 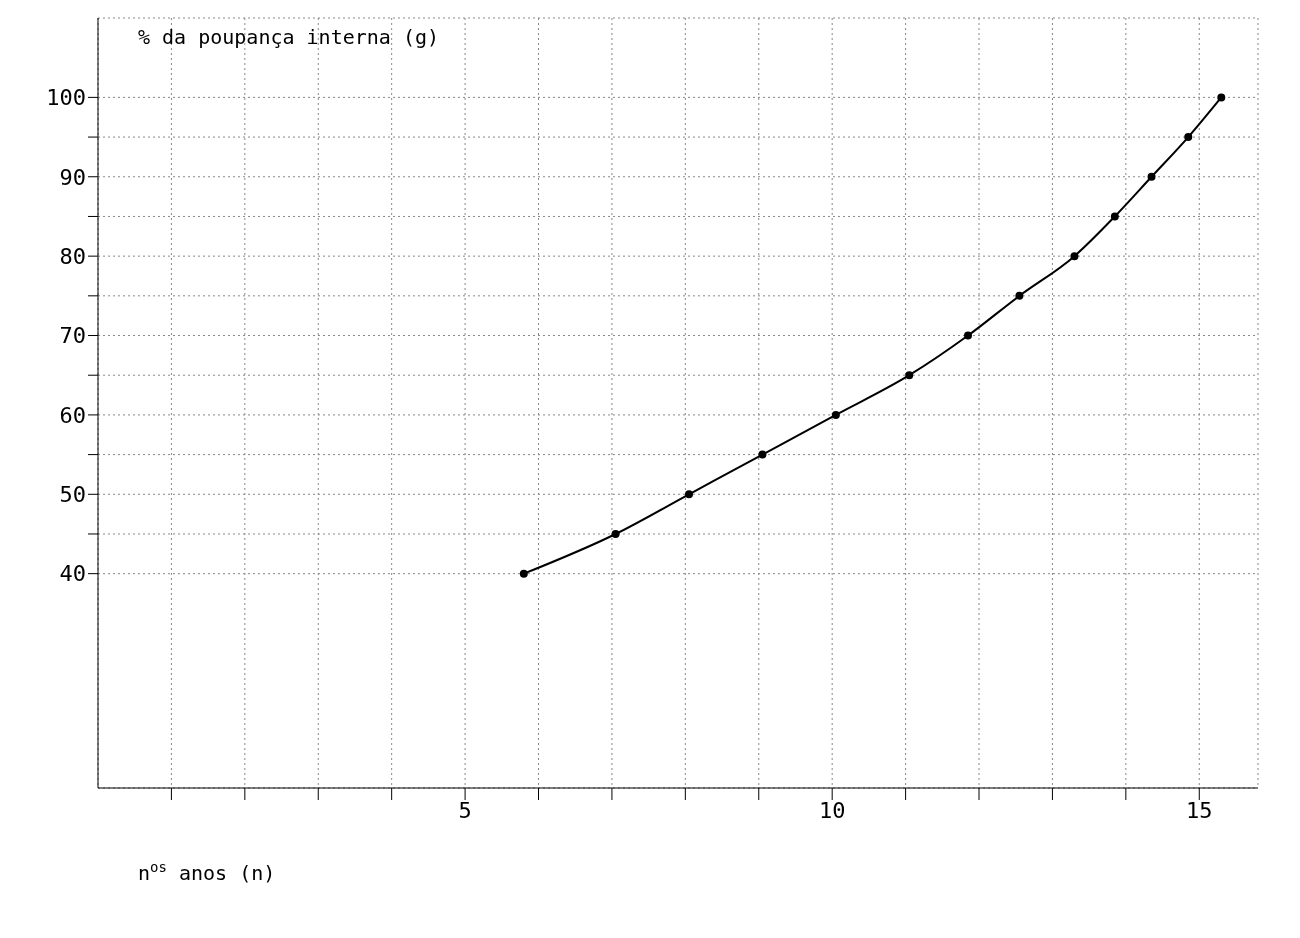 What do you see at coordinates (289, 37) in the screenshot?
I see `y-axis-title: % da poupança interna (g)` at bounding box center [289, 37].